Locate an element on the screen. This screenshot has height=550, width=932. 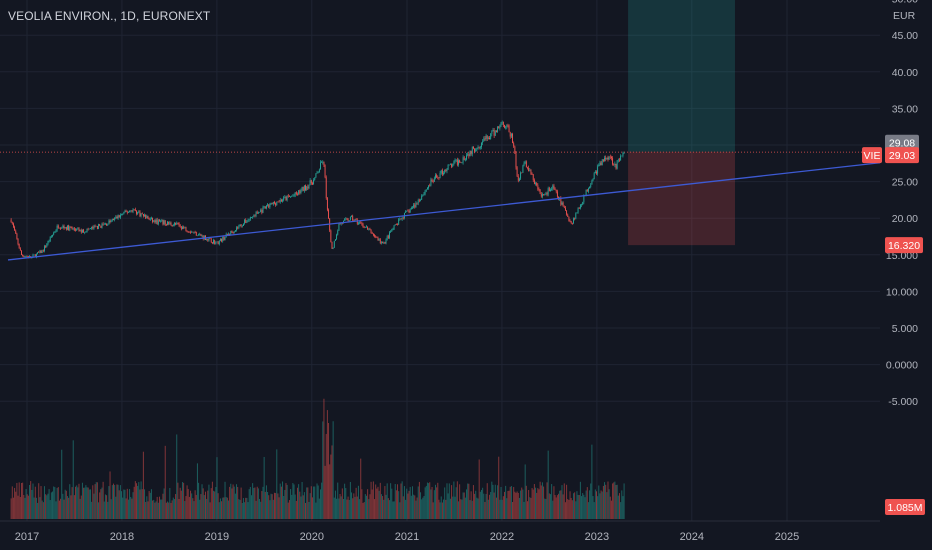
time-axis: 2017 2018 2019 2020 2021 2022 2023 2024 2025 is located at coordinates (440, 531).